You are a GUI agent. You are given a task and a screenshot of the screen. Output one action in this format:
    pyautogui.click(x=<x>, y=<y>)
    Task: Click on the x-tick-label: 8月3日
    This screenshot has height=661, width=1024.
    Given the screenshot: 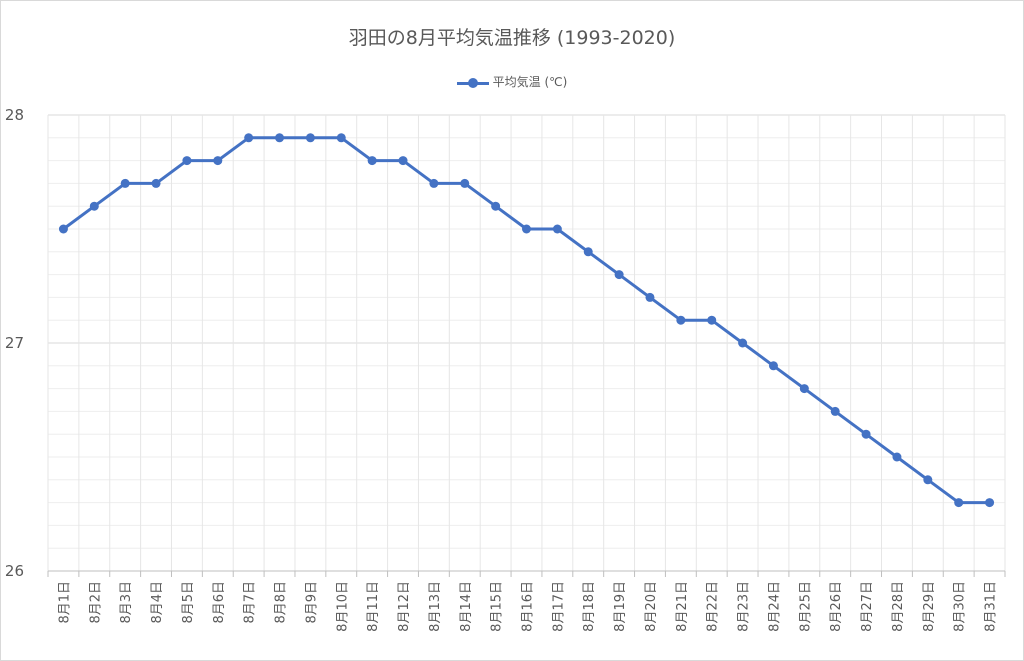 What is the action you would take?
    pyautogui.click(x=126, y=602)
    